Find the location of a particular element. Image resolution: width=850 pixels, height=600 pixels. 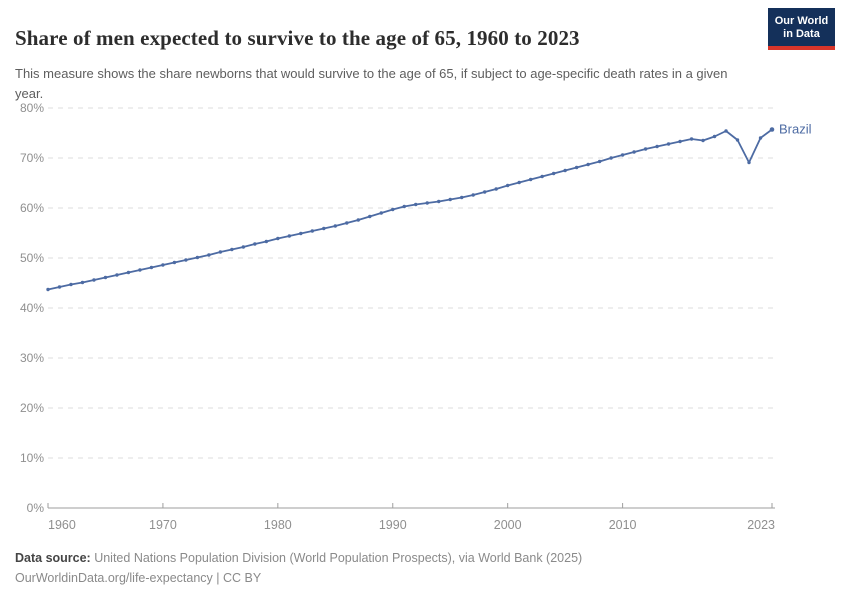

owid-logo-line1: Our World is located at coordinates (801, 21).